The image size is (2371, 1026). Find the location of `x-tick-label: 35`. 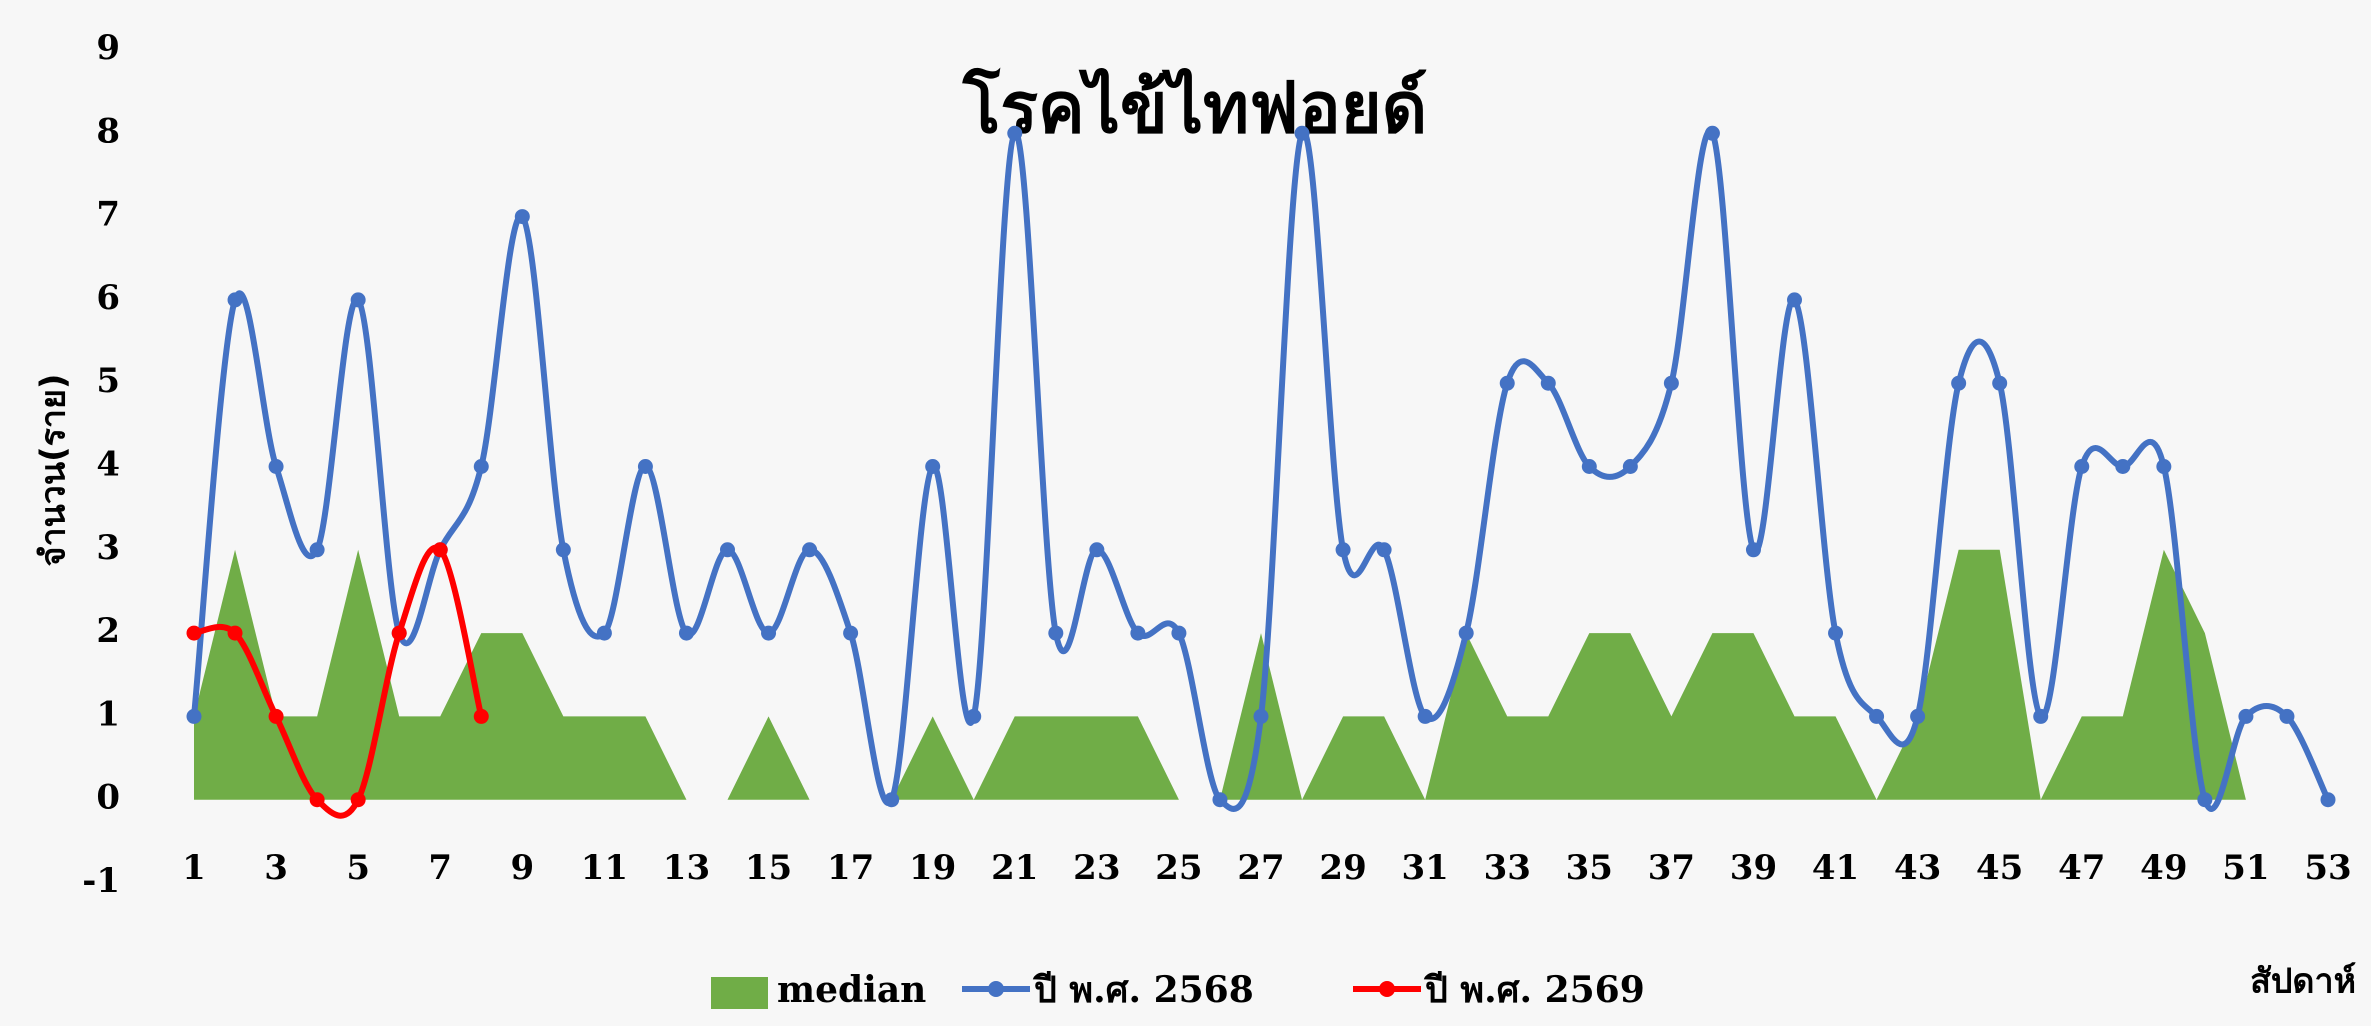

x-tick-label: 35 is located at coordinates (1589, 868).